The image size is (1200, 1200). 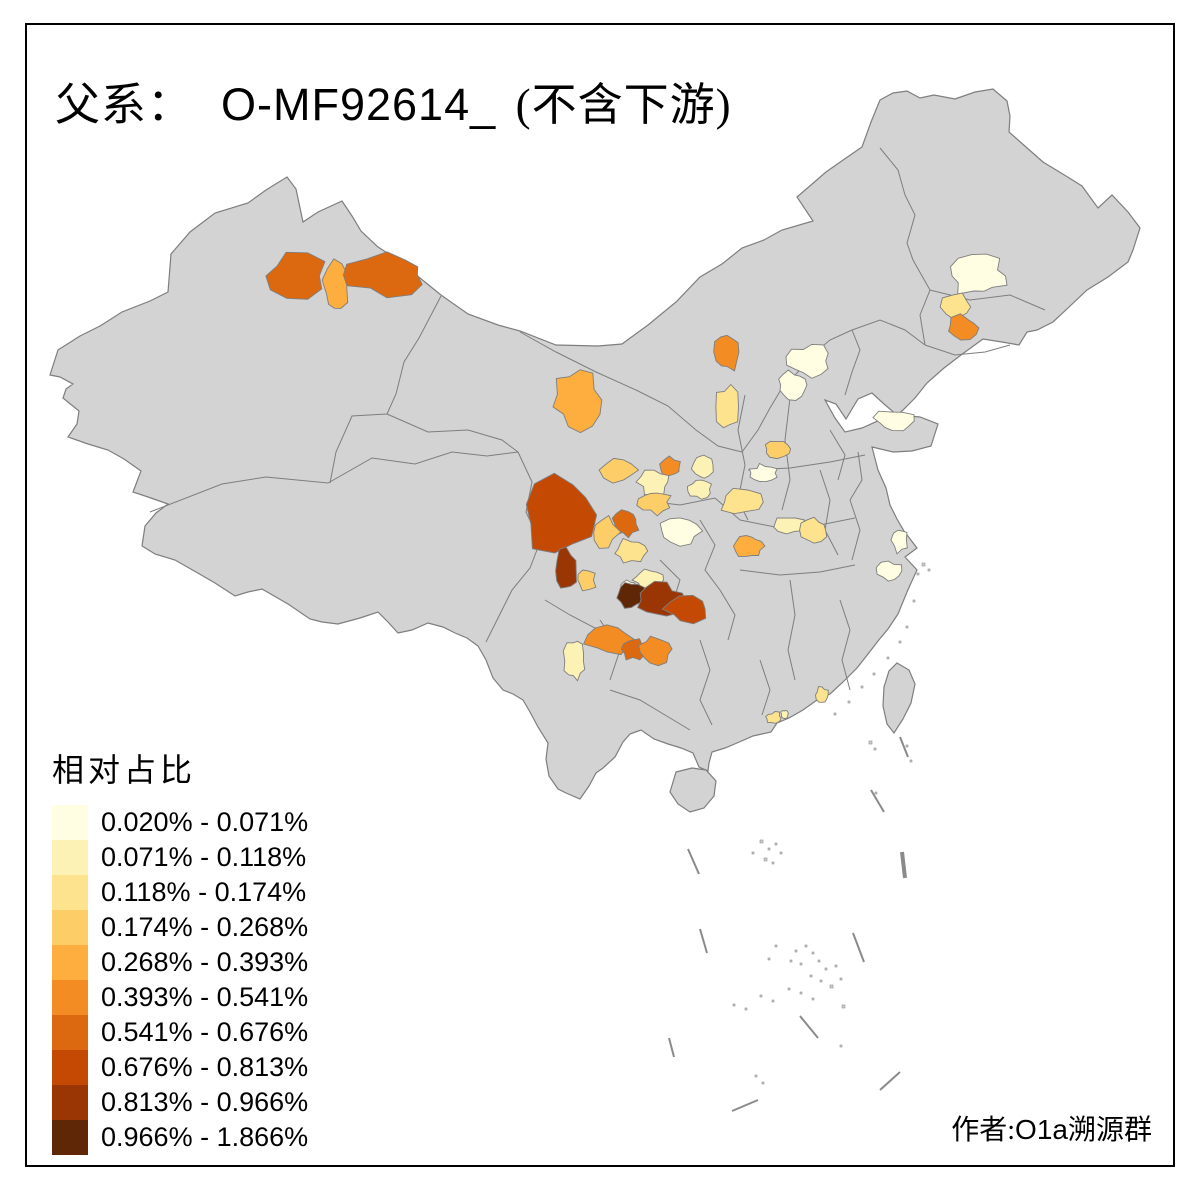 I want to click on attribution: 作者:O1a溯源群, so click(x=1051, y=1128).